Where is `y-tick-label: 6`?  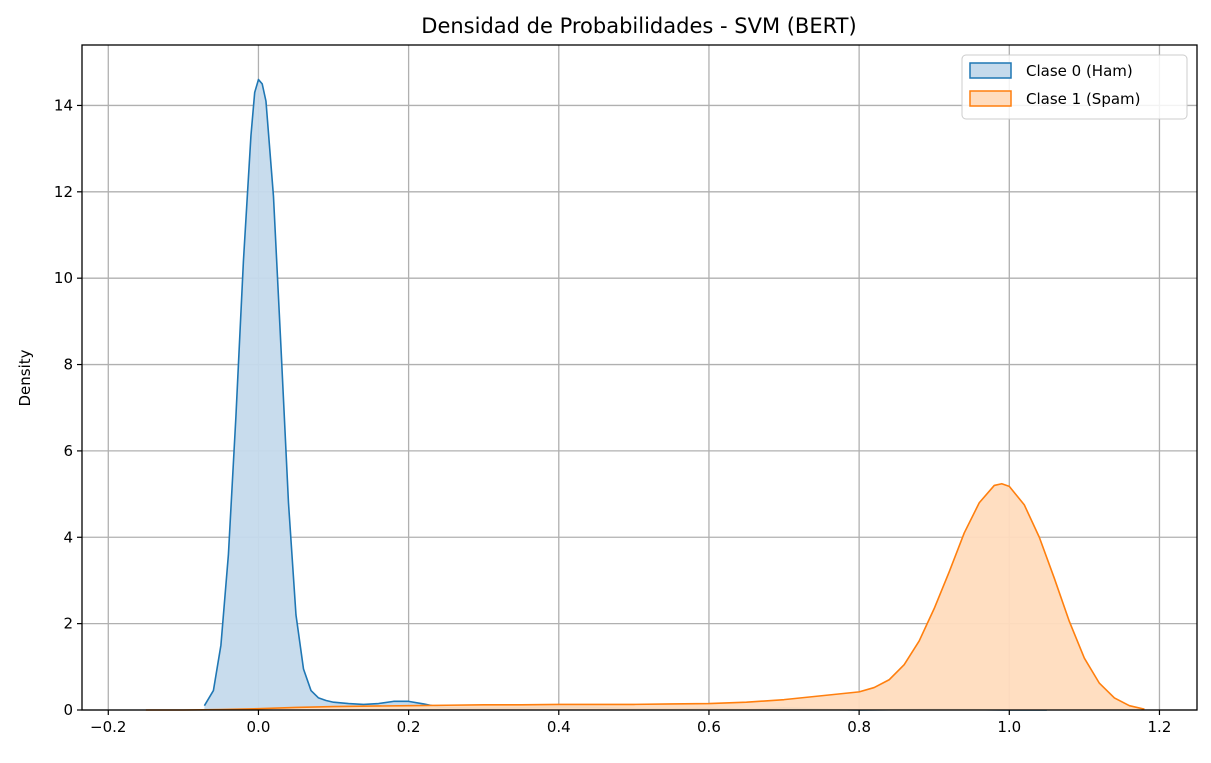
y-tick-label: 6 is located at coordinates (68, 451).